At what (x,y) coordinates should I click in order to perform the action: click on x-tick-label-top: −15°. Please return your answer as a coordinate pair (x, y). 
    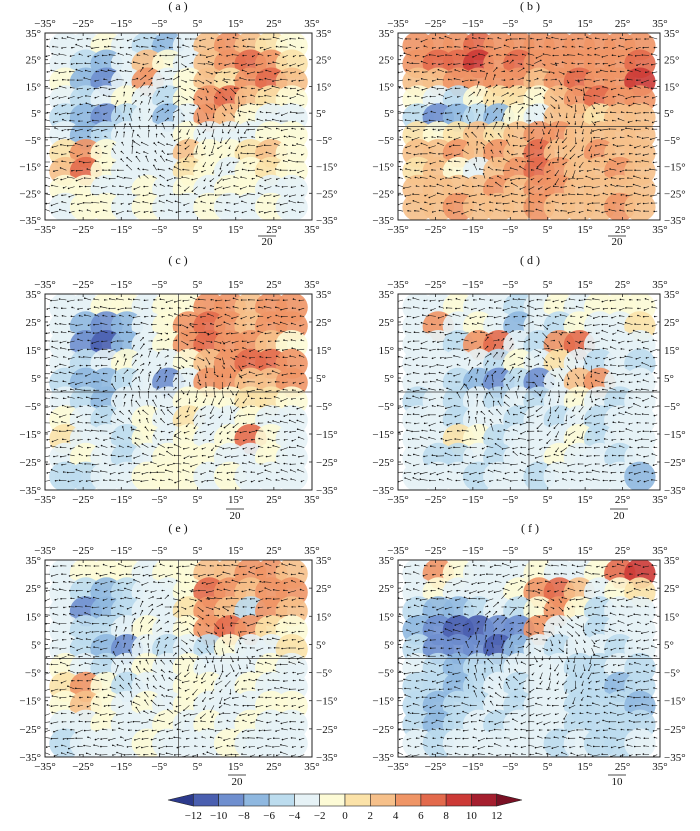
    Looking at the image, I should click on (121, 285).